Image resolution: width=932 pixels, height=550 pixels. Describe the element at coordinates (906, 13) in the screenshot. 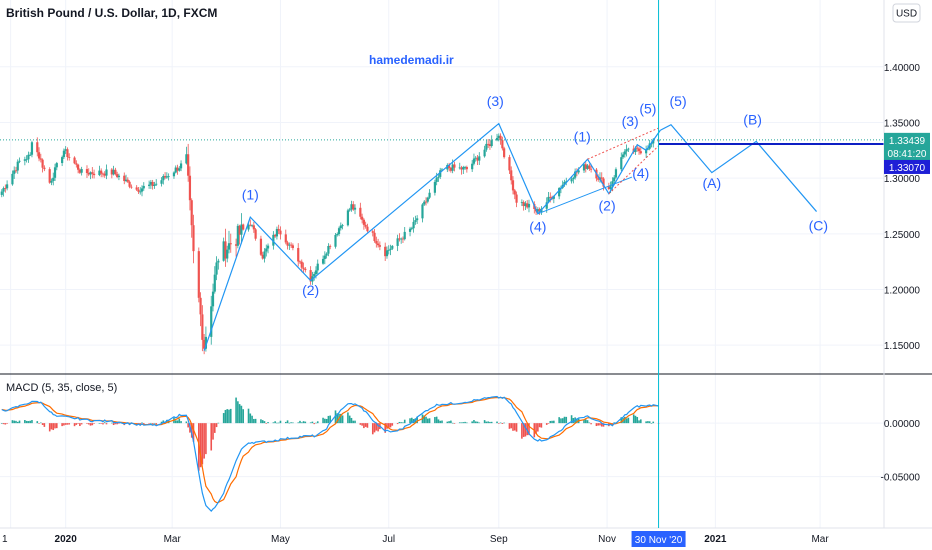

I see `currency-button: USD` at that location.